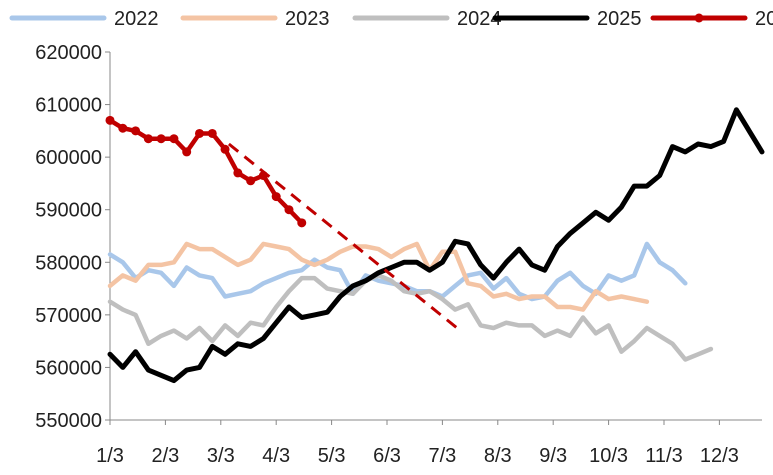  Describe the element at coordinates (608, 456) in the screenshot. I see `x-tick-label: 10/3` at that location.